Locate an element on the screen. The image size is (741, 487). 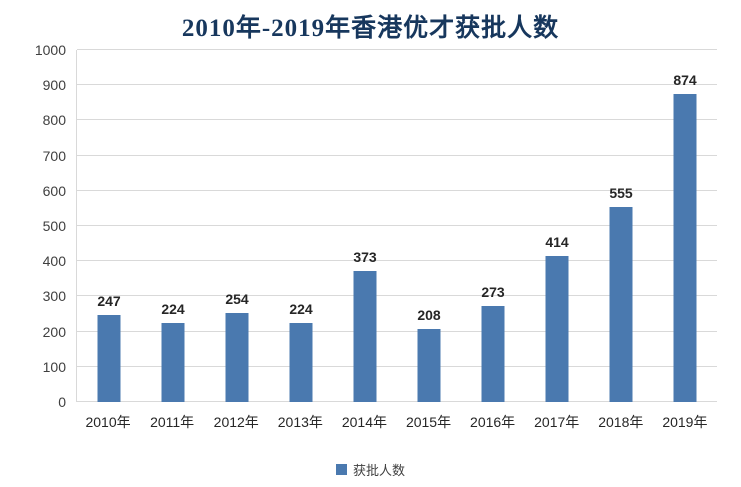
legend: 获批人数 is located at coordinates (370, 469).